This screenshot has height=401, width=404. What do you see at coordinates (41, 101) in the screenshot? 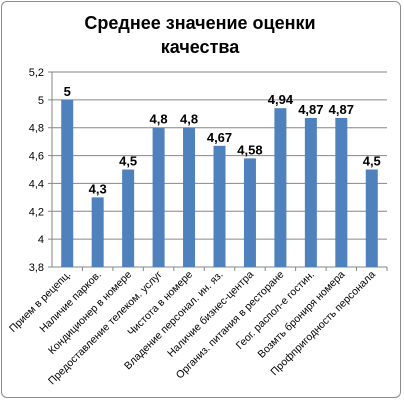
I see `y-tick-label: 5` at bounding box center [41, 101].